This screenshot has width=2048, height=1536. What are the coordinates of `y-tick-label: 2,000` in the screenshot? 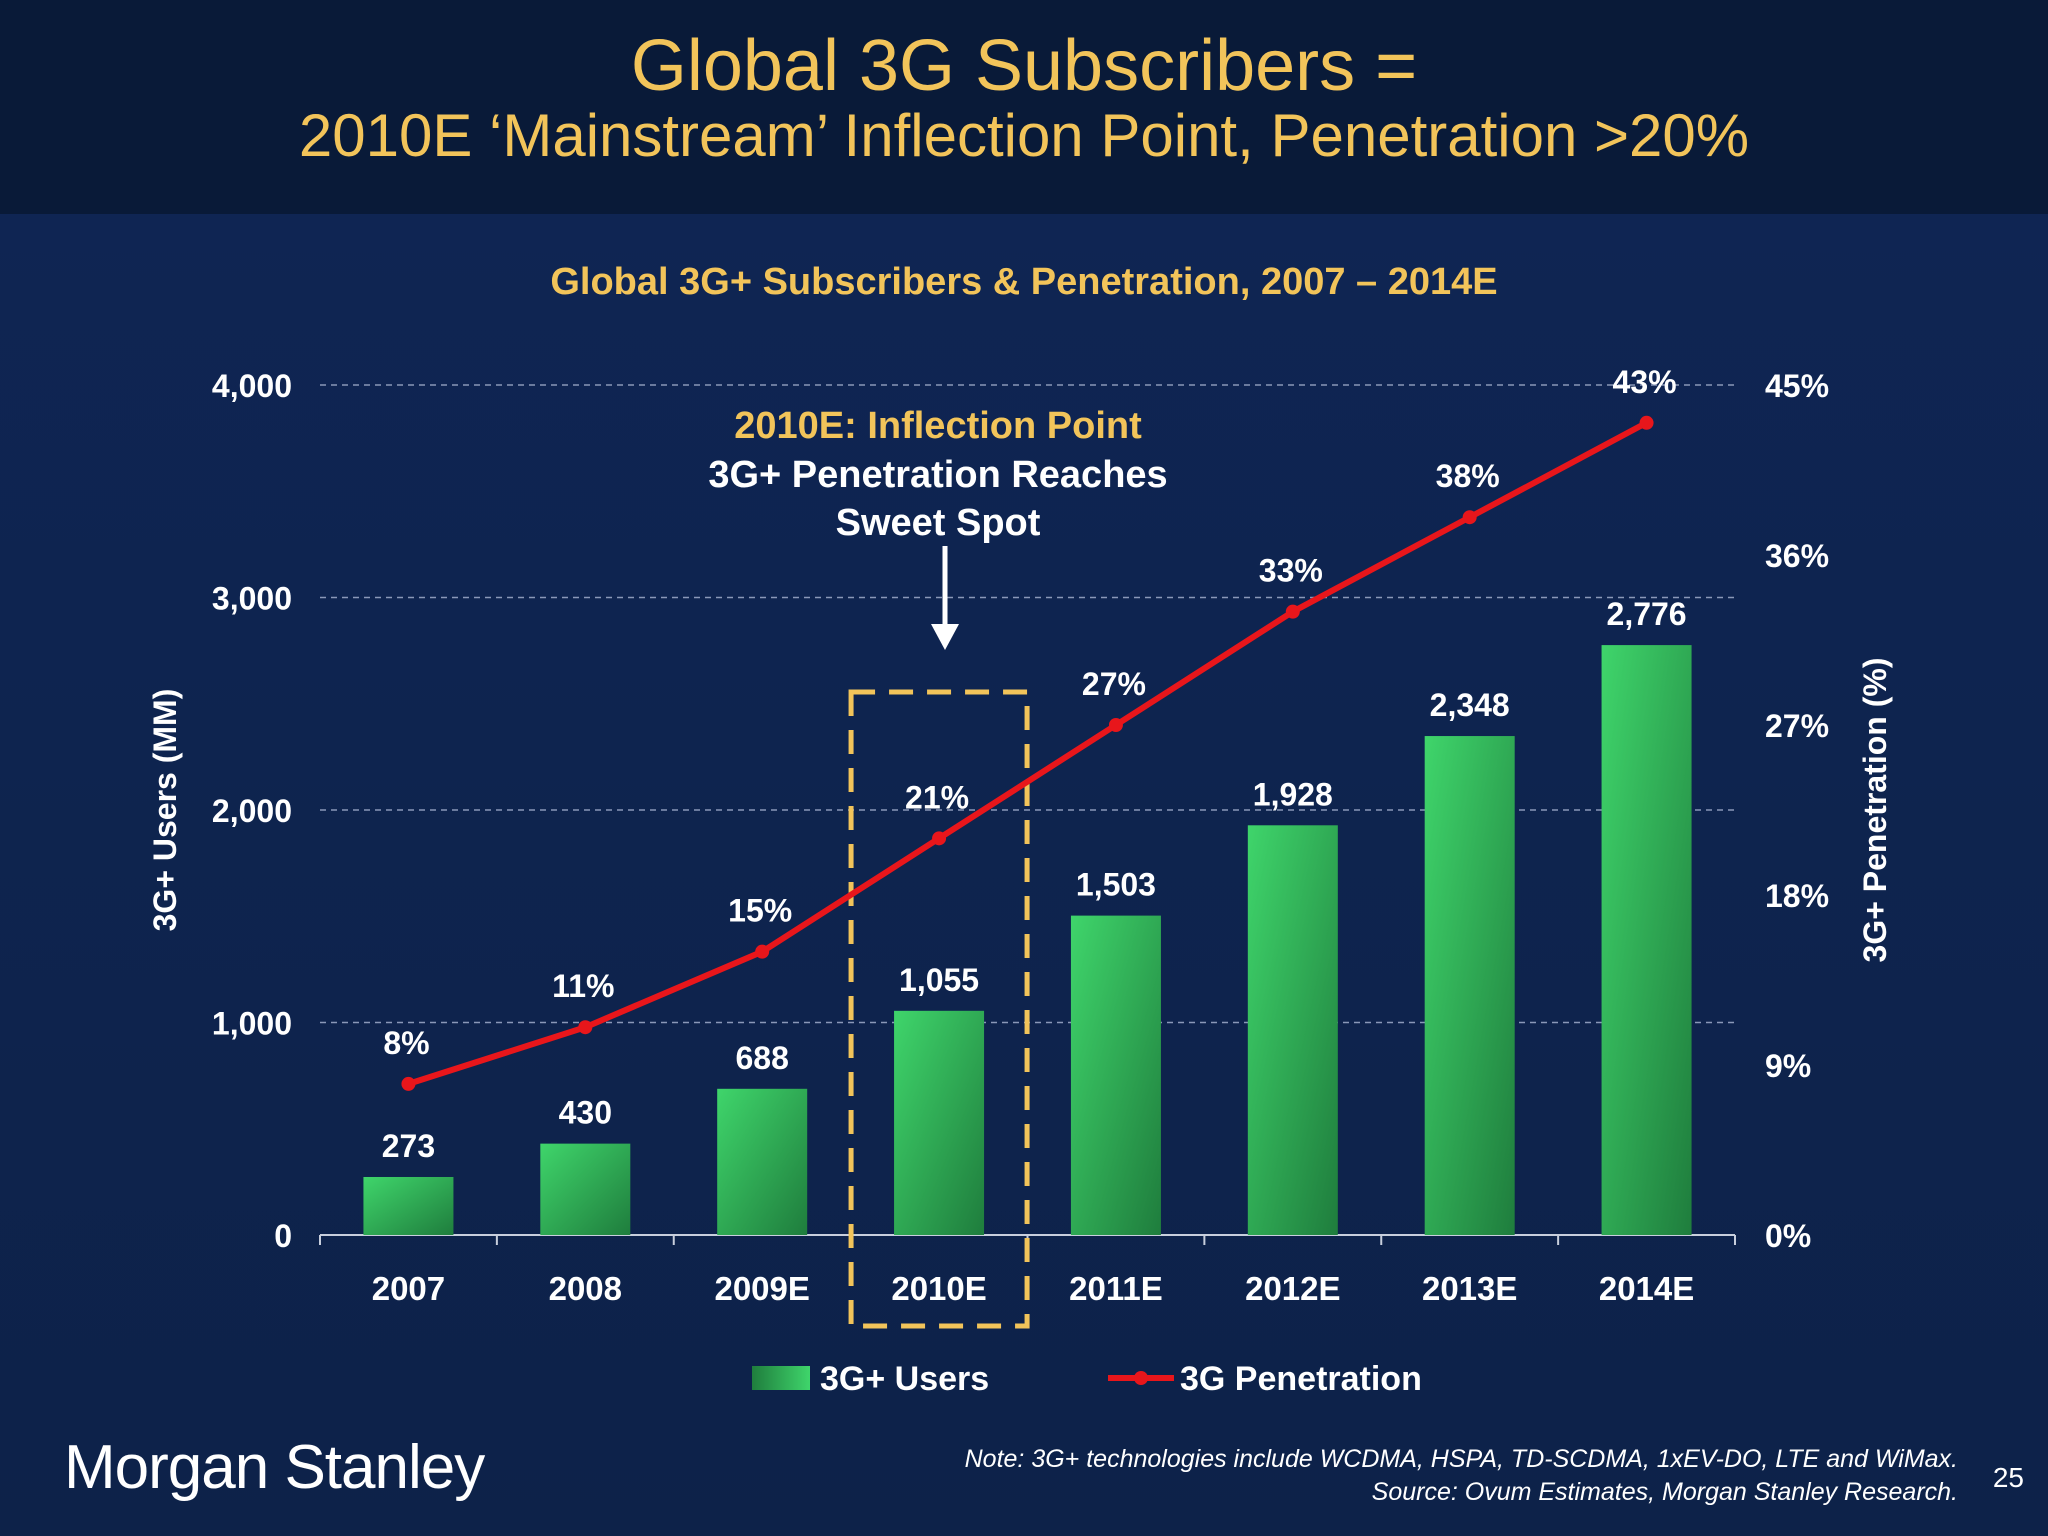 It's located at (252, 811).